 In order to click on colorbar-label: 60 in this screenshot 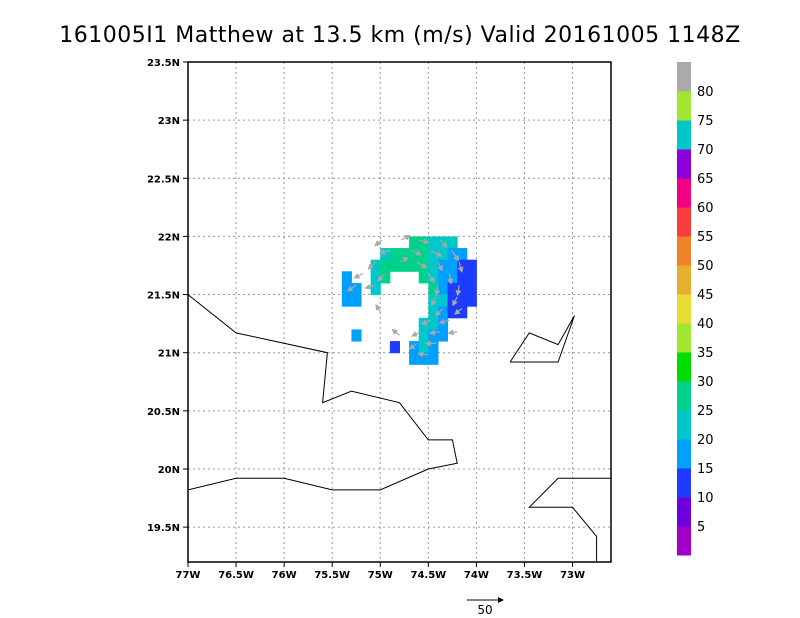, I will do `click(705, 208)`.